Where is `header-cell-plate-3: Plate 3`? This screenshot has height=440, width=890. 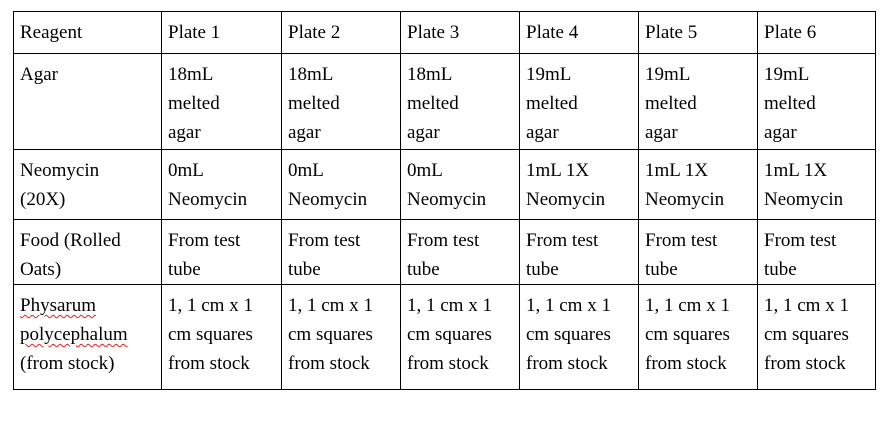
header-cell-plate-3: Plate 3 is located at coordinates (460, 32).